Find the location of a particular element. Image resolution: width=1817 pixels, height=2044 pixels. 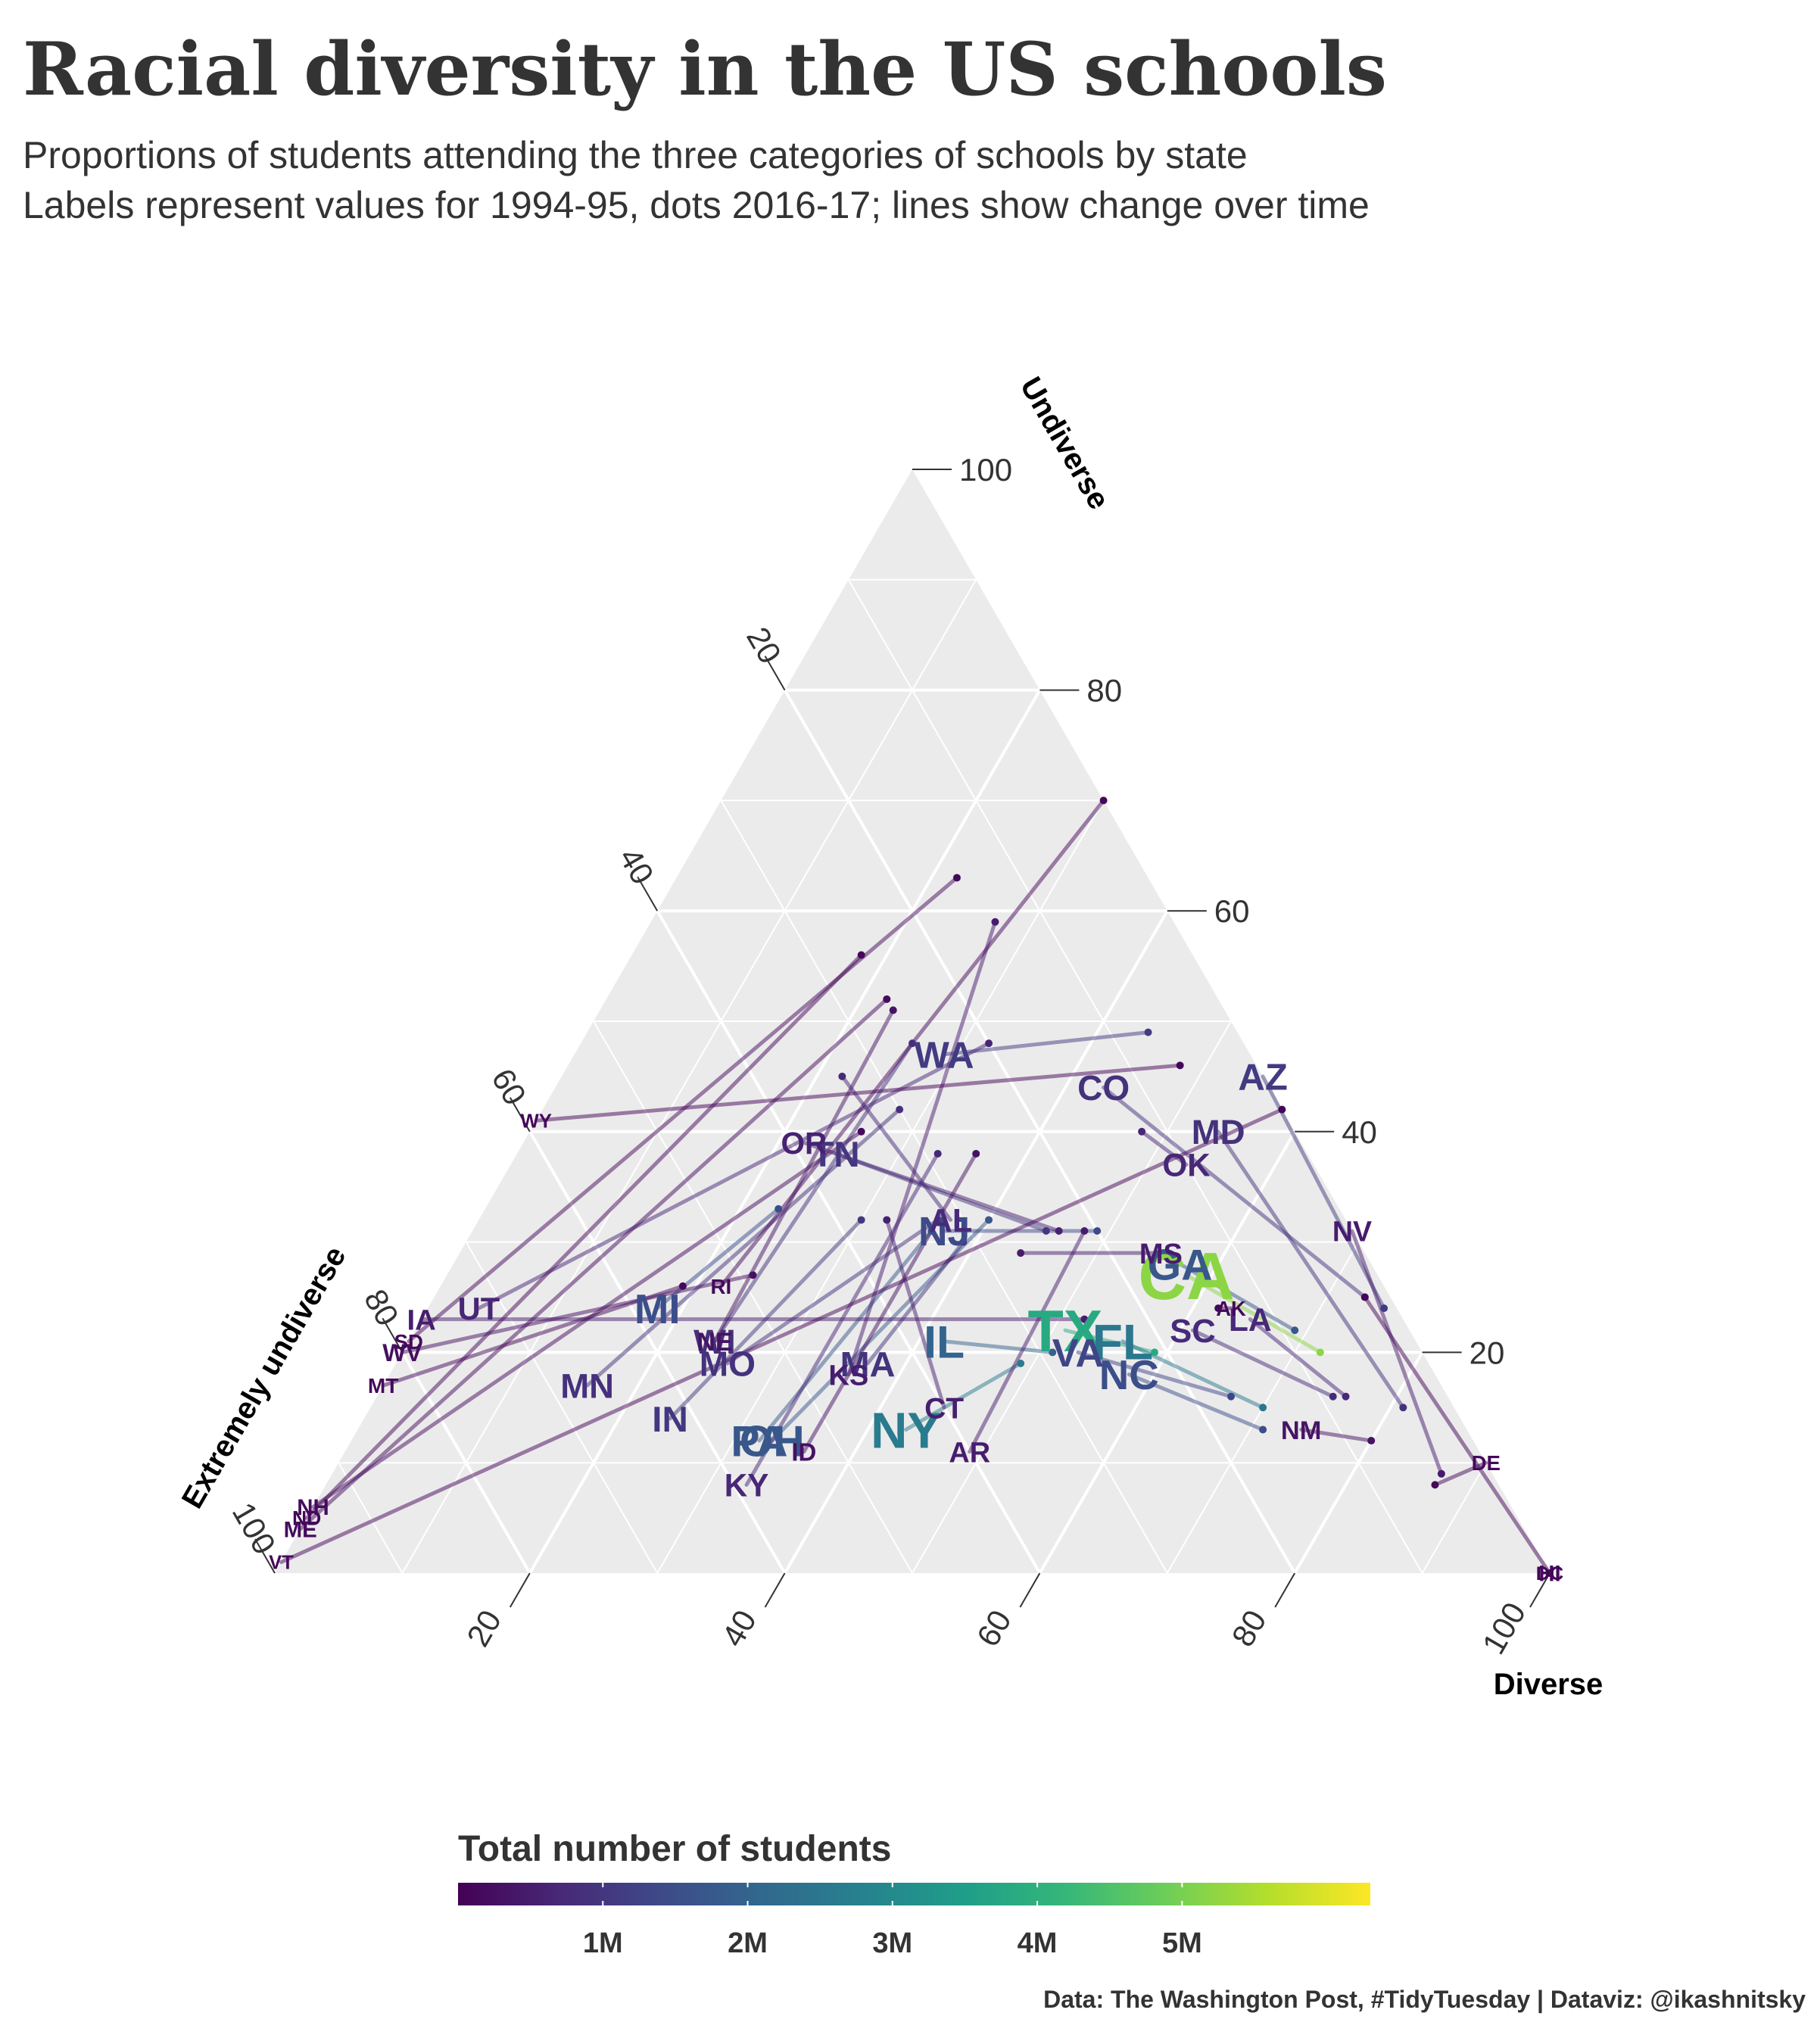

change-line-wy is located at coordinates (858, 1093).